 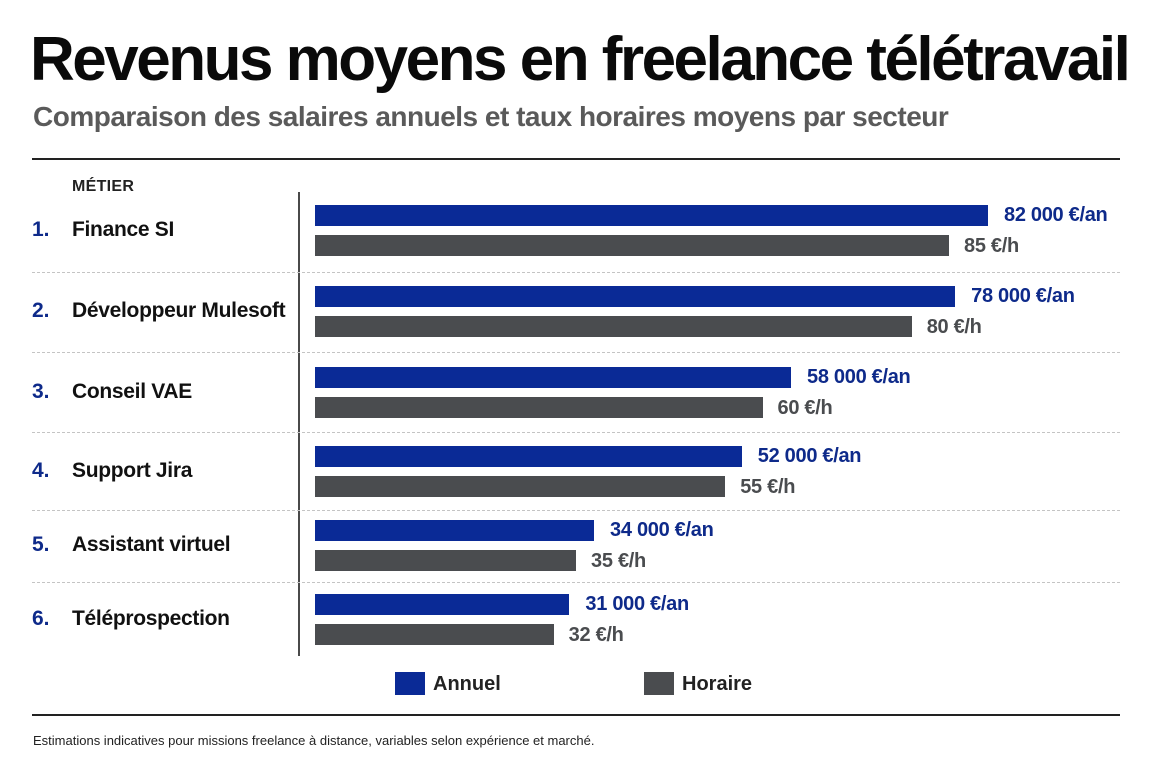 I want to click on bottom-rule, so click(x=576, y=715).